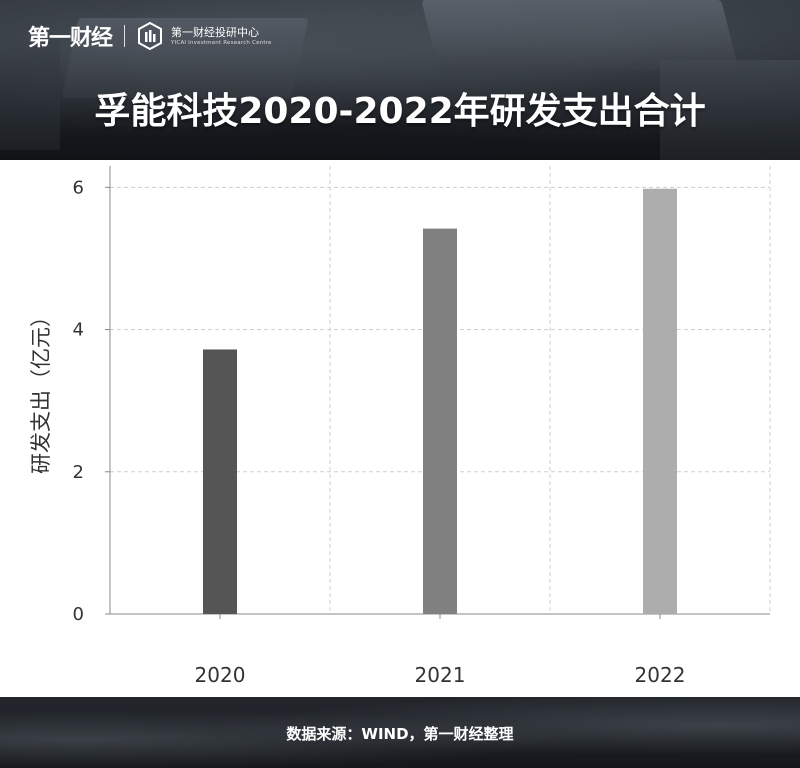 The height and width of the screenshot is (768, 800). Describe the element at coordinates (78, 187) in the screenshot. I see `y-tick-label: 6` at that location.